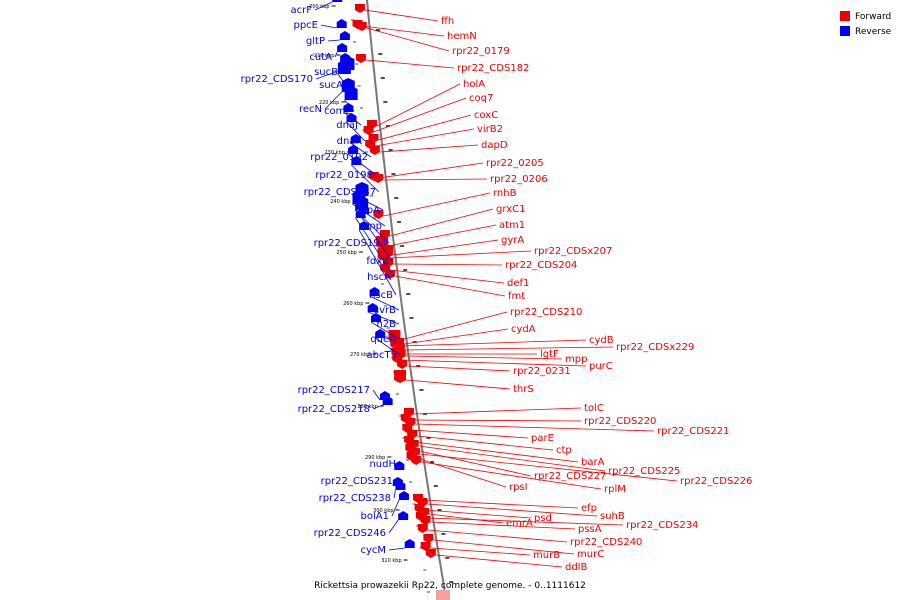  What do you see at coordinates (601, 366) in the screenshot?
I see `gene-label-purc: purC` at bounding box center [601, 366].